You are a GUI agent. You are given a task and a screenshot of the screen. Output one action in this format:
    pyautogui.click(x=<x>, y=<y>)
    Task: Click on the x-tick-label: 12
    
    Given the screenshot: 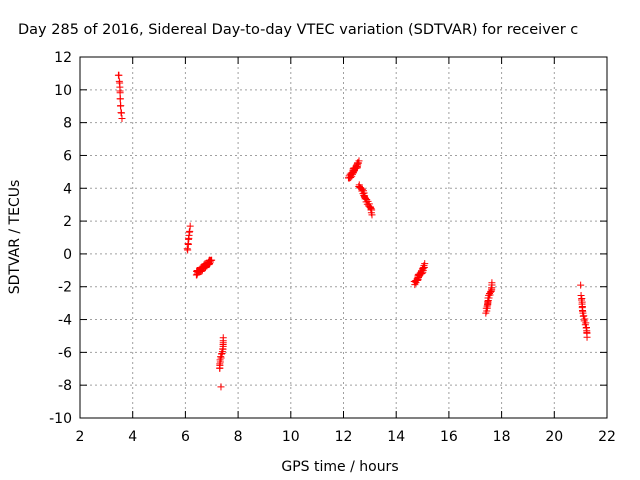 What is the action you would take?
    pyautogui.click(x=344, y=437)
    